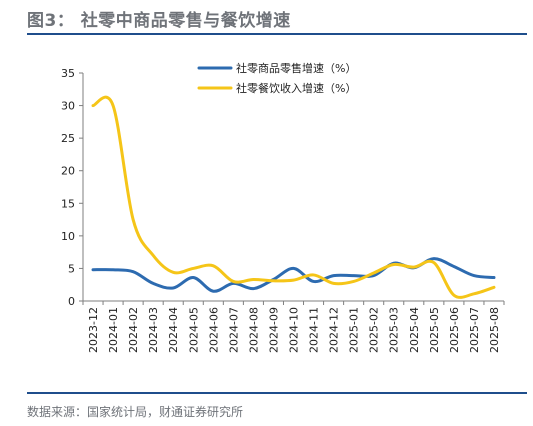 The image size is (533, 426). I want to click on figure-title: 图3： 社零中商品零售与餐饮增速, so click(159, 21).